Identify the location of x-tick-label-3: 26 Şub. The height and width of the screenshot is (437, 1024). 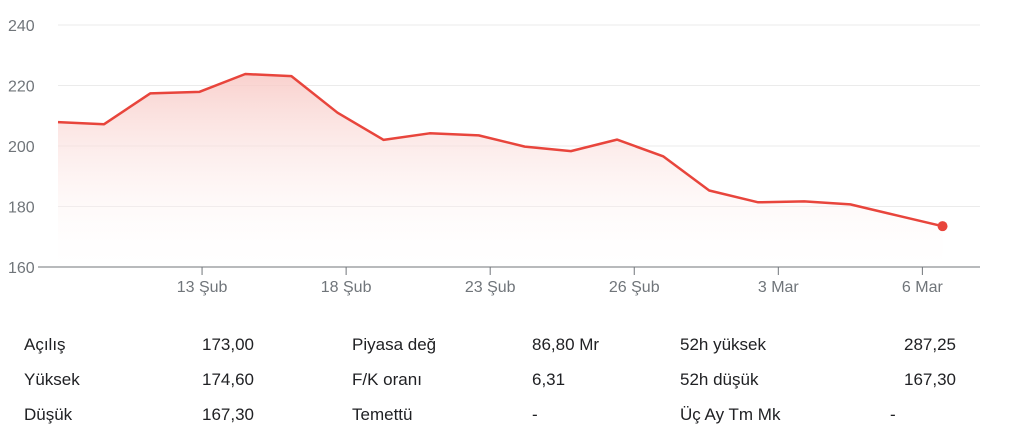
(634, 287).